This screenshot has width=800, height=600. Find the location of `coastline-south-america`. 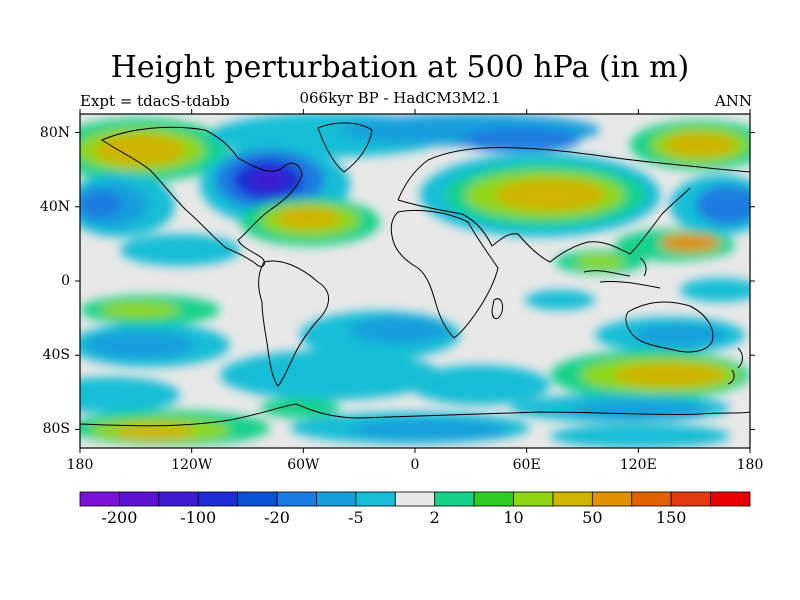

coastline-south-america is located at coordinates (293, 323).